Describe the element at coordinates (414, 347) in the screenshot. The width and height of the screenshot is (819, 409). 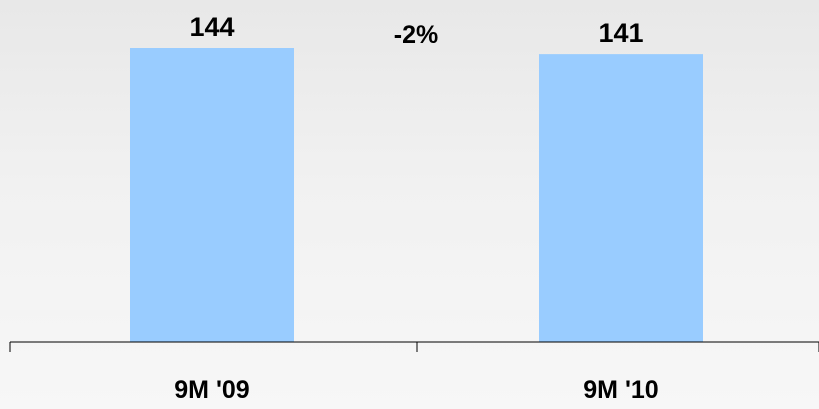
I see `x-axis-ticks` at that location.